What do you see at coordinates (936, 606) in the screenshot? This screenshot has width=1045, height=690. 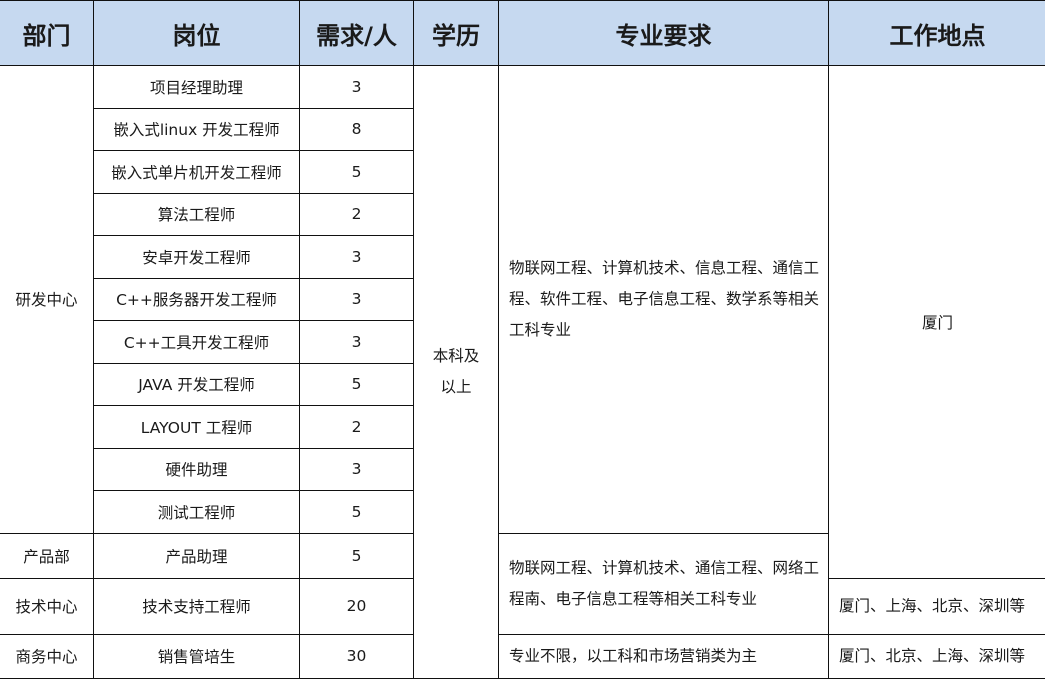 I see `location-cell: 厦门、上海、北京、深圳等` at bounding box center [936, 606].